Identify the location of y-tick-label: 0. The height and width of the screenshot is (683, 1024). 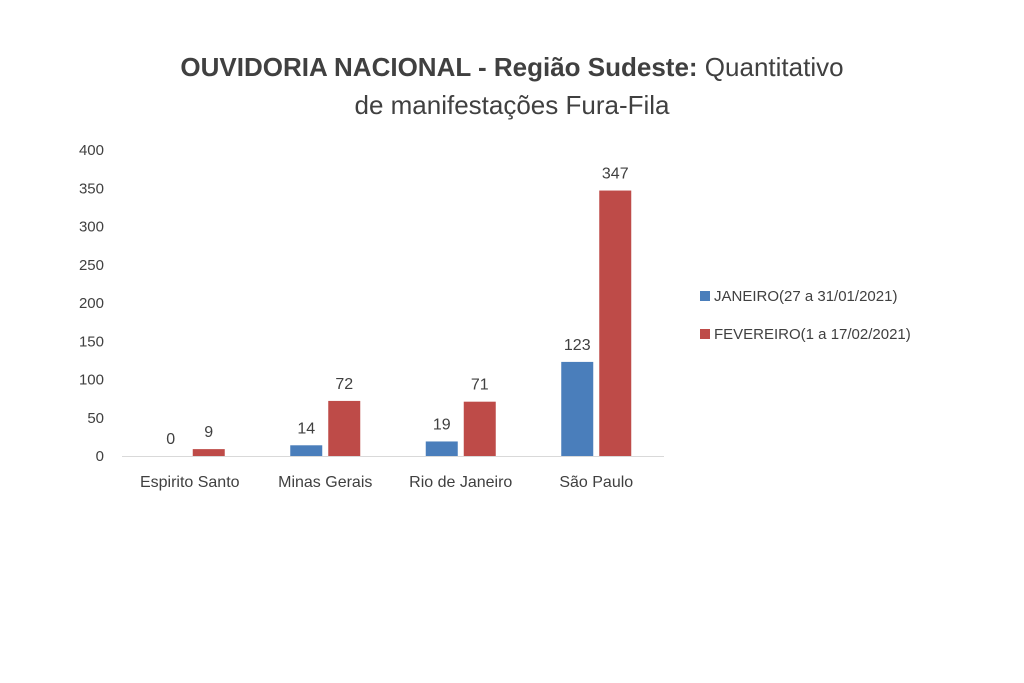
(100, 456).